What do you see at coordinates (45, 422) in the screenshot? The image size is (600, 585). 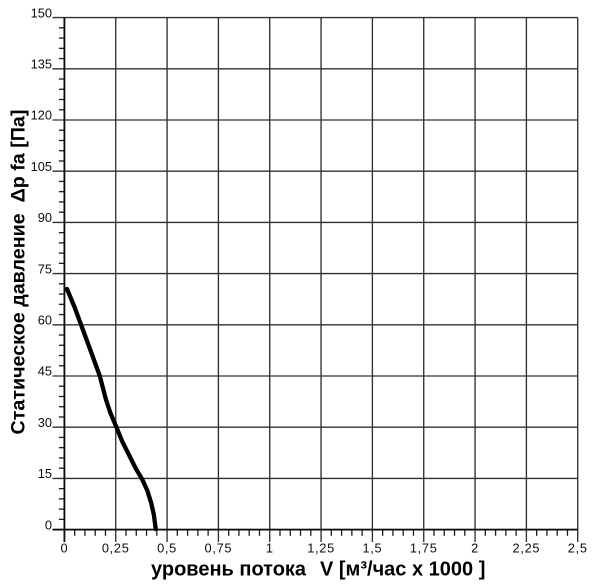 I see `svg-text: 30` at bounding box center [45, 422].